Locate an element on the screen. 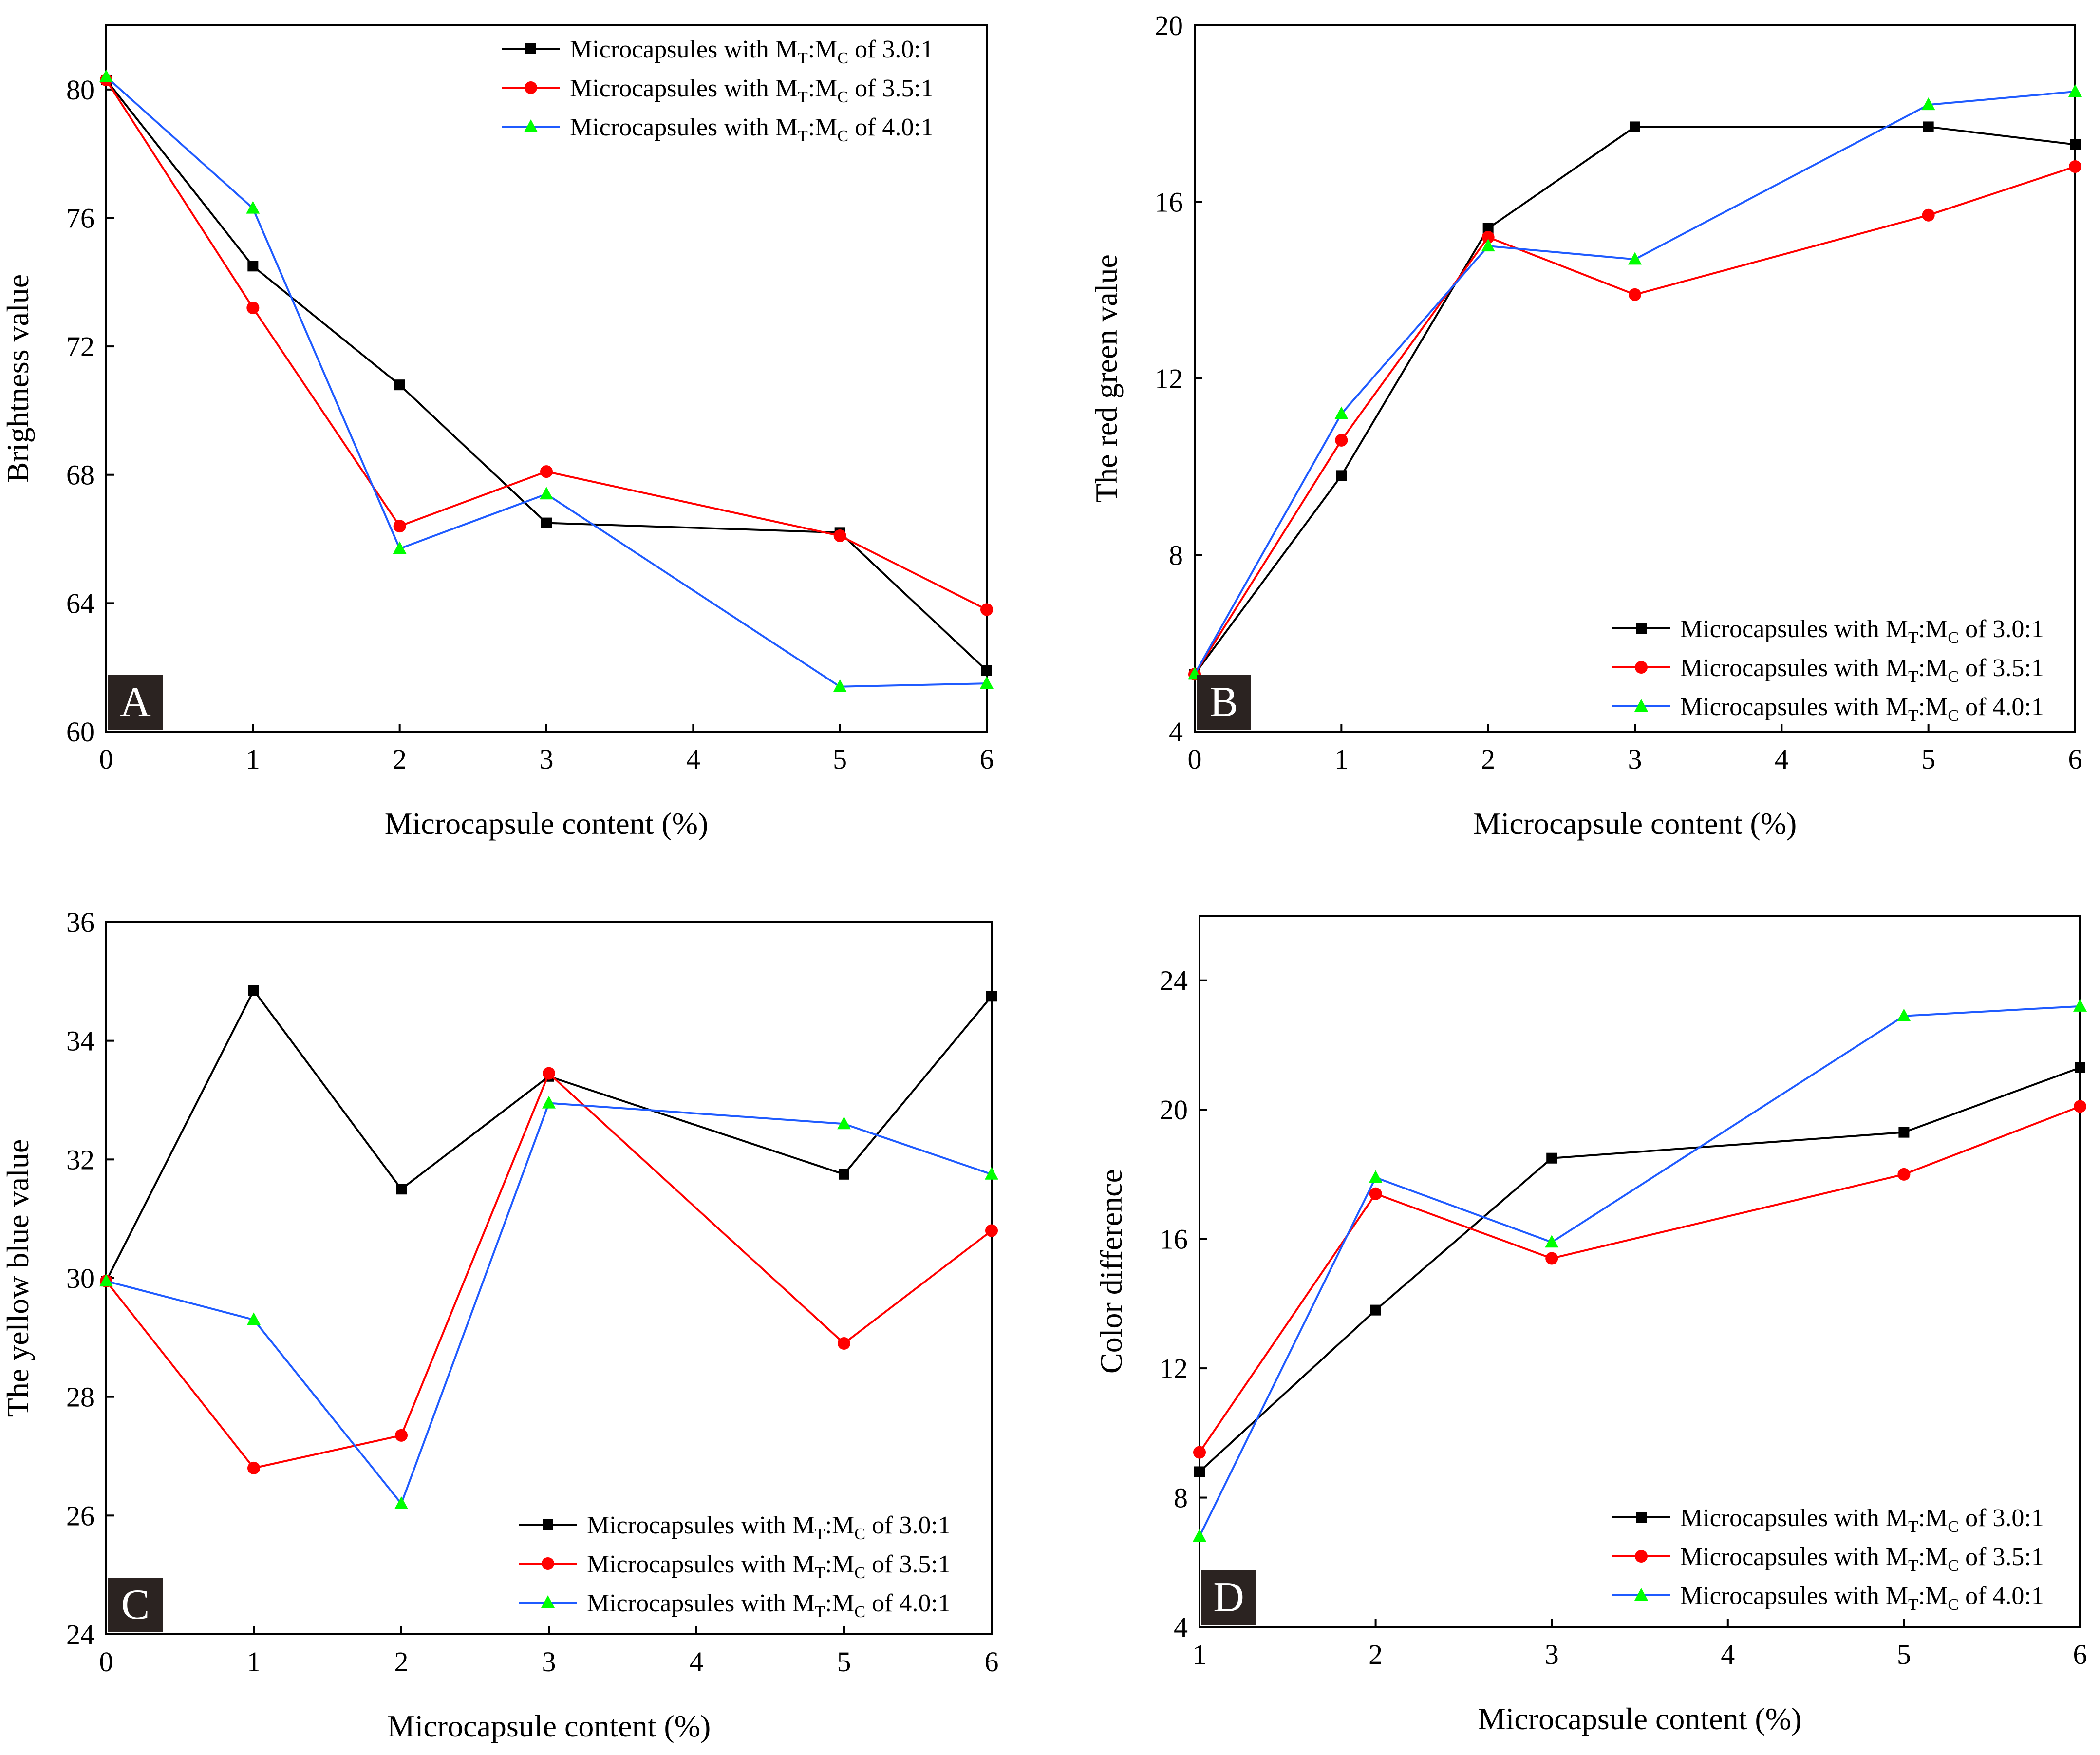  panel-A-x-tick-label: 5 is located at coordinates (840, 759).